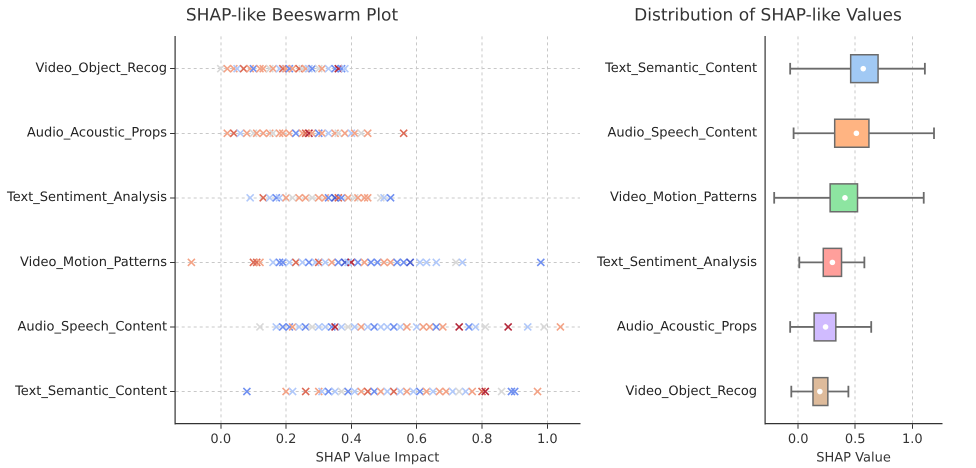  What do you see at coordinates (417, 439) in the screenshot?
I see `x-tick-label: 0.6` at bounding box center [417, 439].